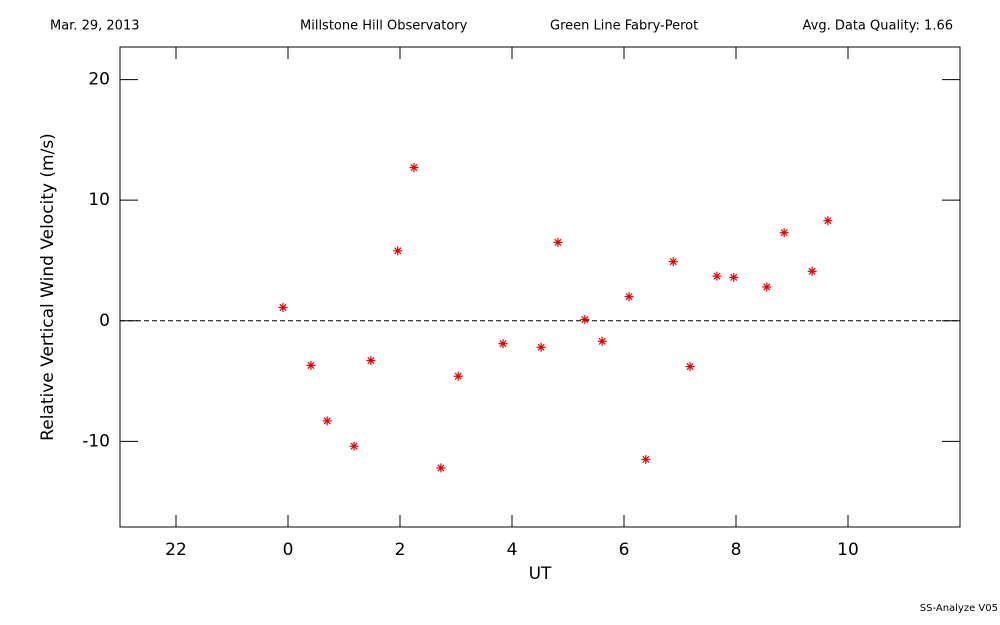 Image resolution: width=1000 pixels, height=625 pixels. What do you see at coordinates (48, 287) in the screenshot?
I see `y-axis-label: Relative Vertical Wind Velocity (m/s)` at bounding box center [48, 287].